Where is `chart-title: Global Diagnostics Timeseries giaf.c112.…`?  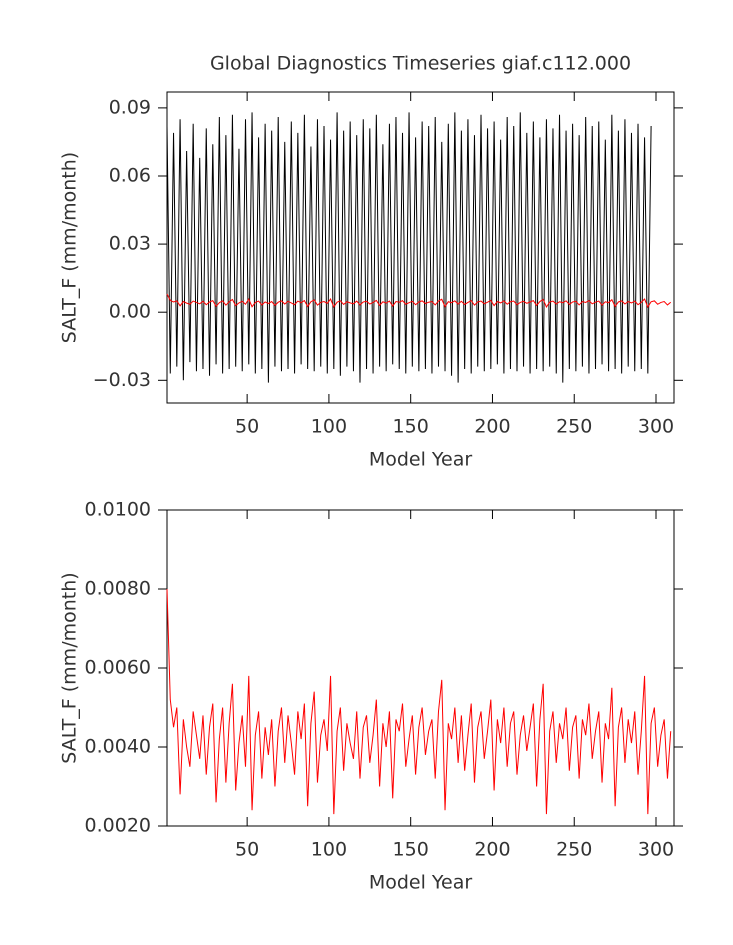
chart-title: Global Diagnostics Timeseries giaf.c112.… is located at coordinates (420, 64).